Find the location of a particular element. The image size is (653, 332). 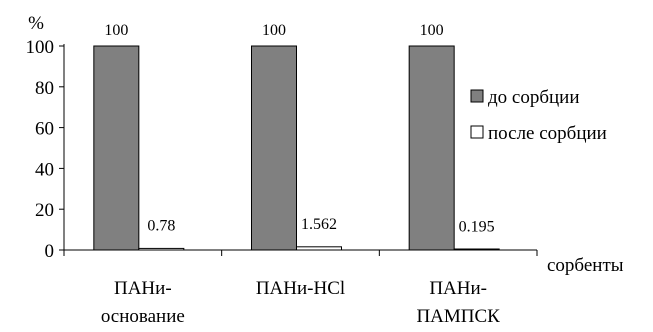

y-tick-label: 80 is located at coordinates (44, 88).